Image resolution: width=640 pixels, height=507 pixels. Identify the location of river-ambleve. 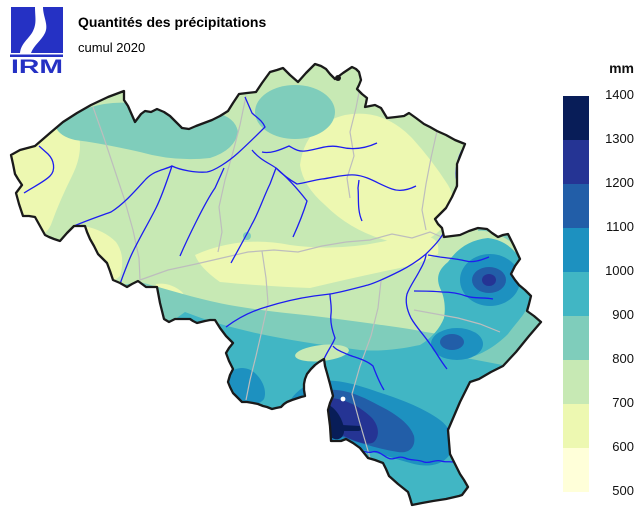
(453, 295).